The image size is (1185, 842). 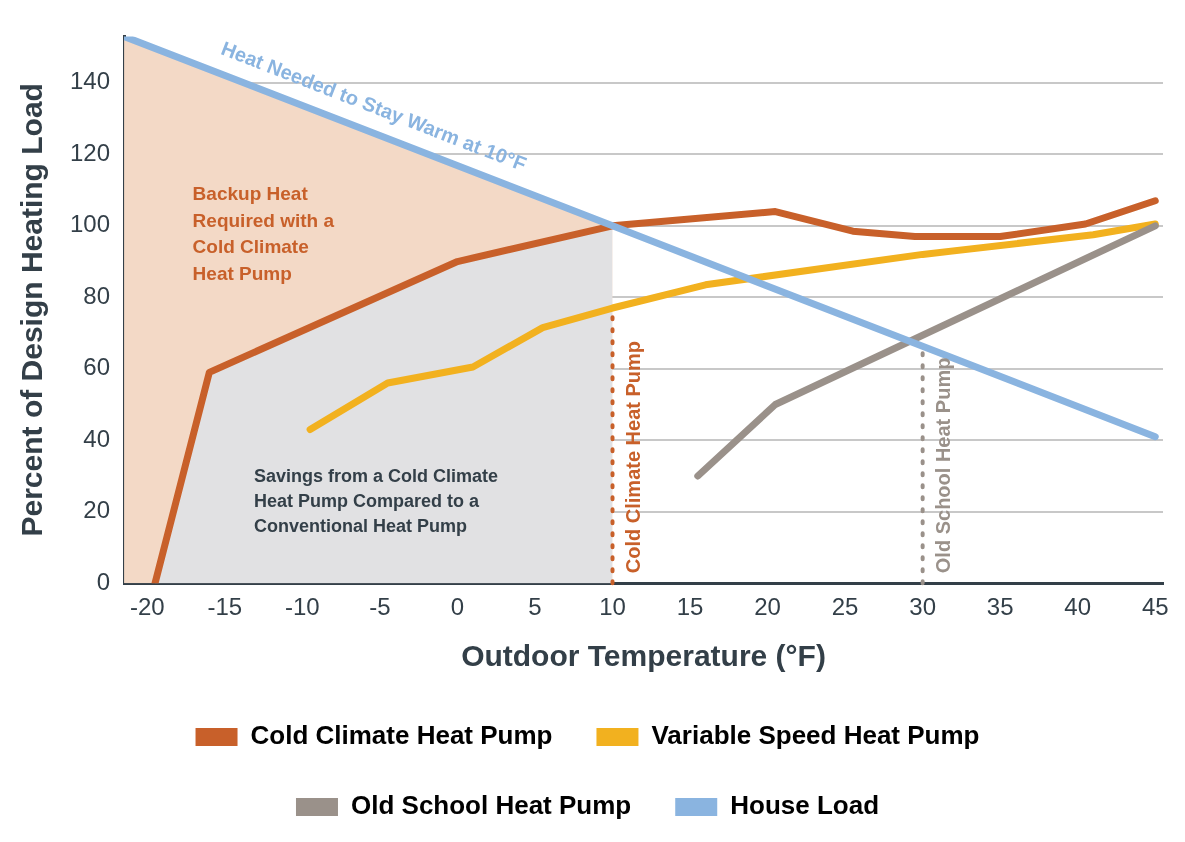 What do you see at coordinates (535, 607) in the screenshot?
I see `x-tick-label: 5` at bounding box center [535, 607].